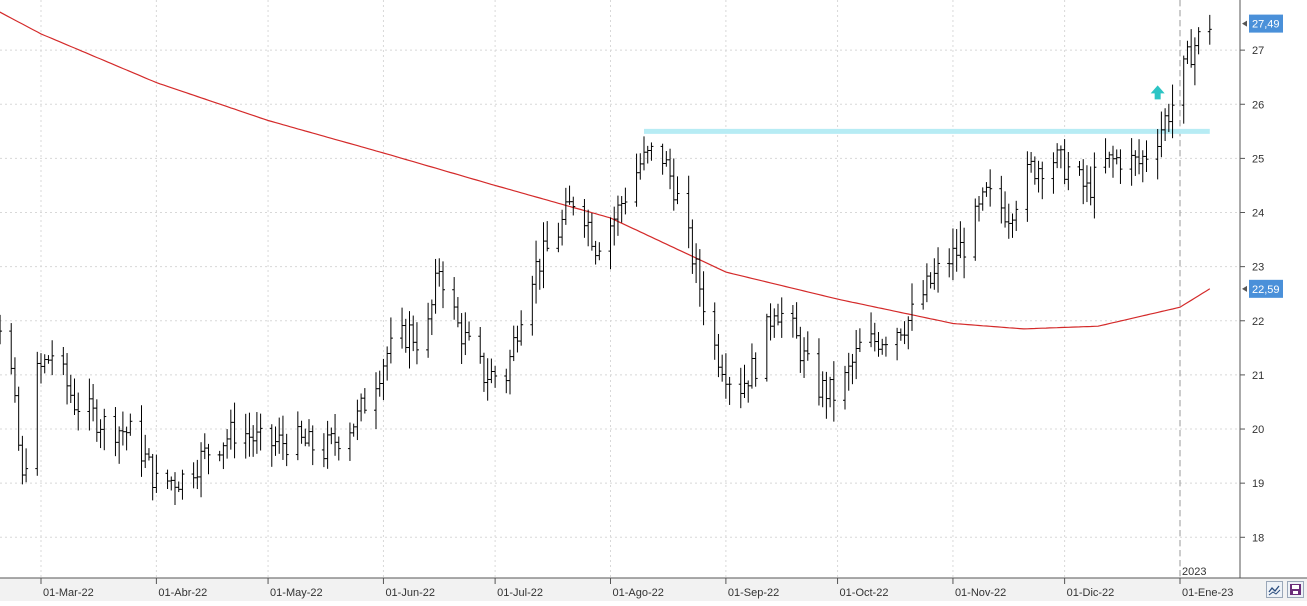 The height and width of the screenshot is (606, 1307). I want to click on x-tick-label: 01-Jul-22, so click(520, 593).